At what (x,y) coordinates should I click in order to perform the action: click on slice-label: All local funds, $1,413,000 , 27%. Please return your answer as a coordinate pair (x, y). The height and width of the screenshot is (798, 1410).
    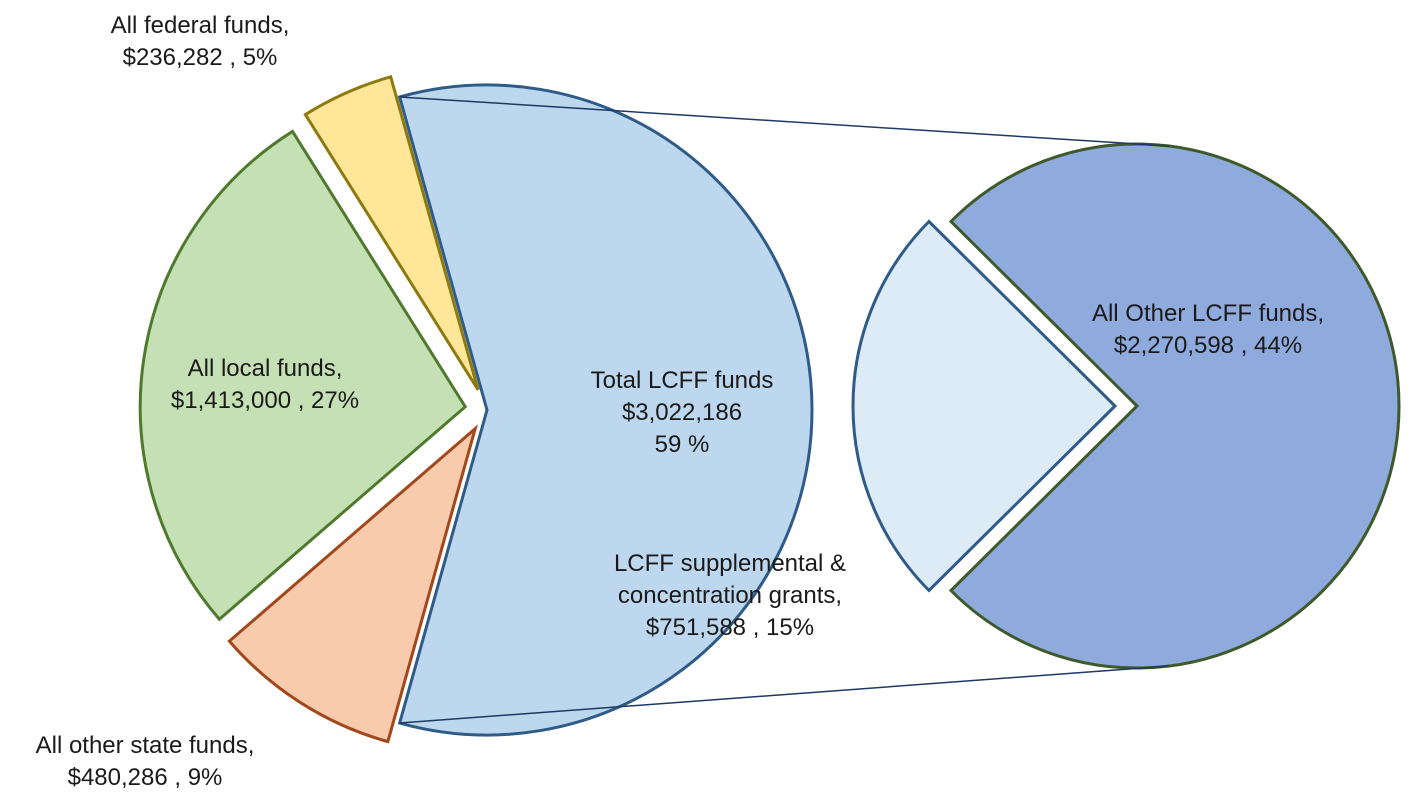
    Looking at the image, I should click on (265, 385).